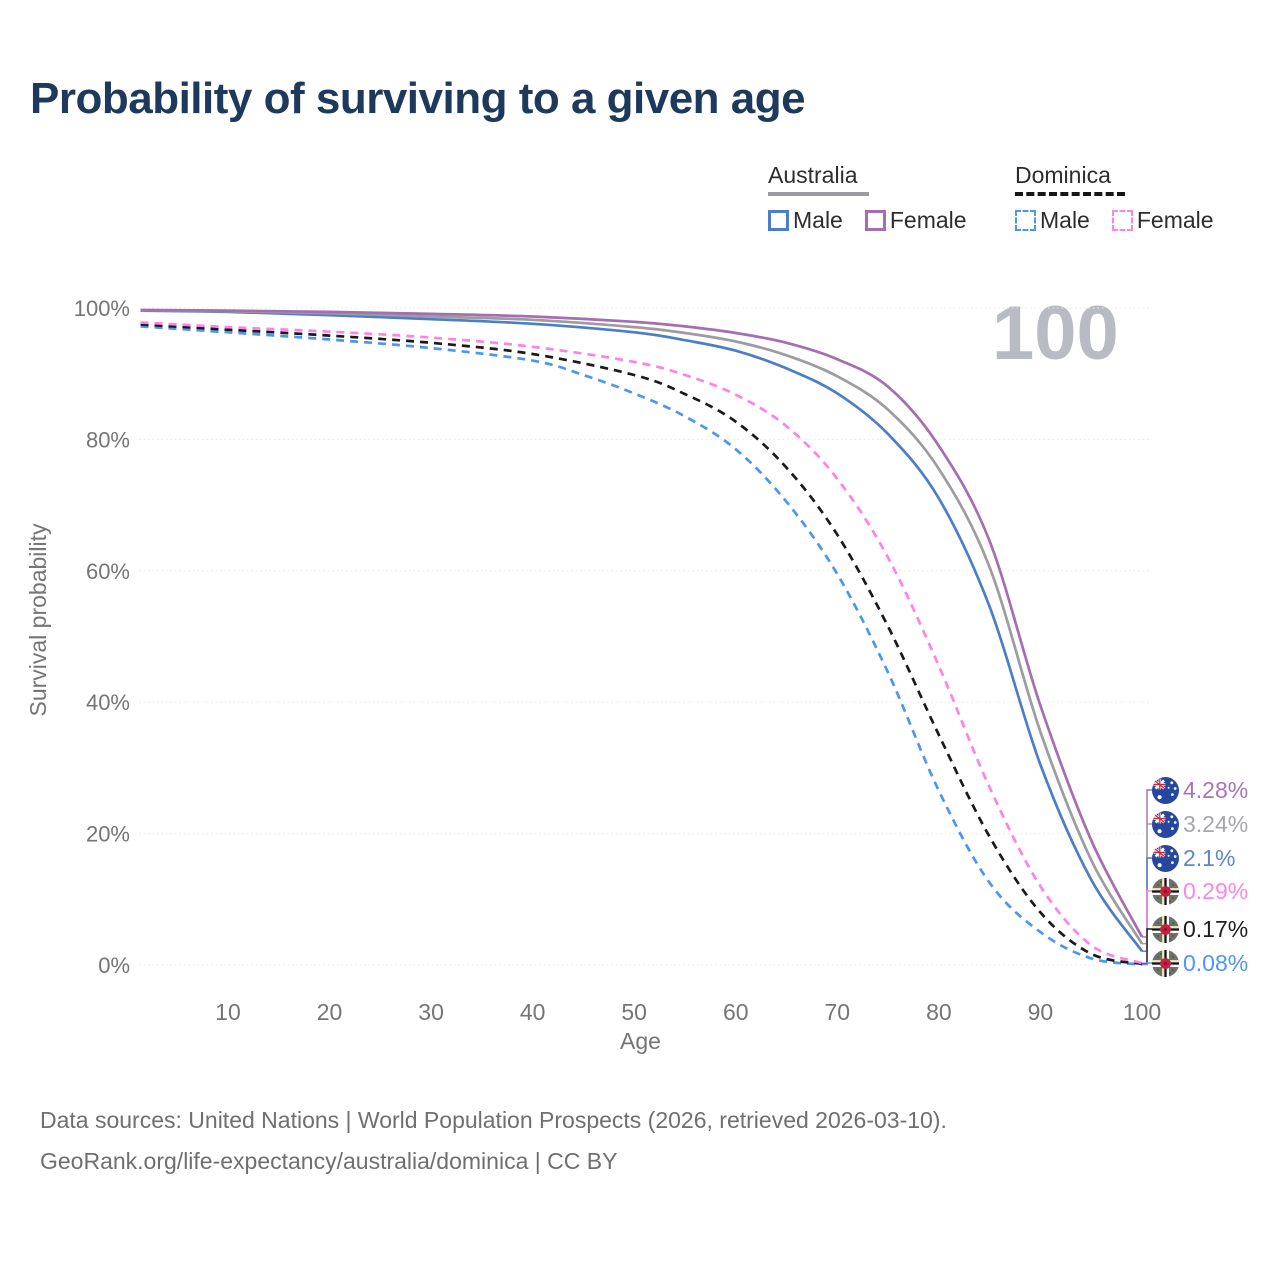 Image resolution: width=1280 pixels, height=1280 pixels. What do you see at coordinates (875, 220) in the screenshot?
I see `legend-swatch-australia-female` at bounding box center [875, 220].